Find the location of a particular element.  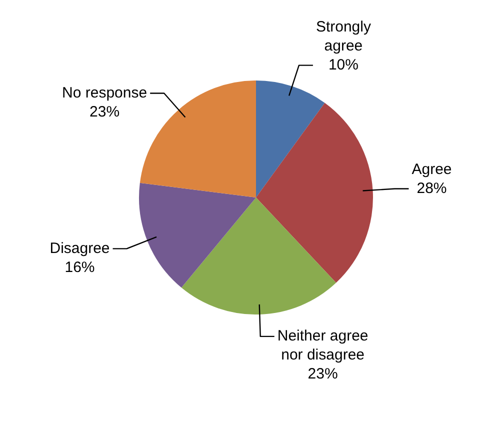

data-label: 16% is located at coordinates (79, 267).